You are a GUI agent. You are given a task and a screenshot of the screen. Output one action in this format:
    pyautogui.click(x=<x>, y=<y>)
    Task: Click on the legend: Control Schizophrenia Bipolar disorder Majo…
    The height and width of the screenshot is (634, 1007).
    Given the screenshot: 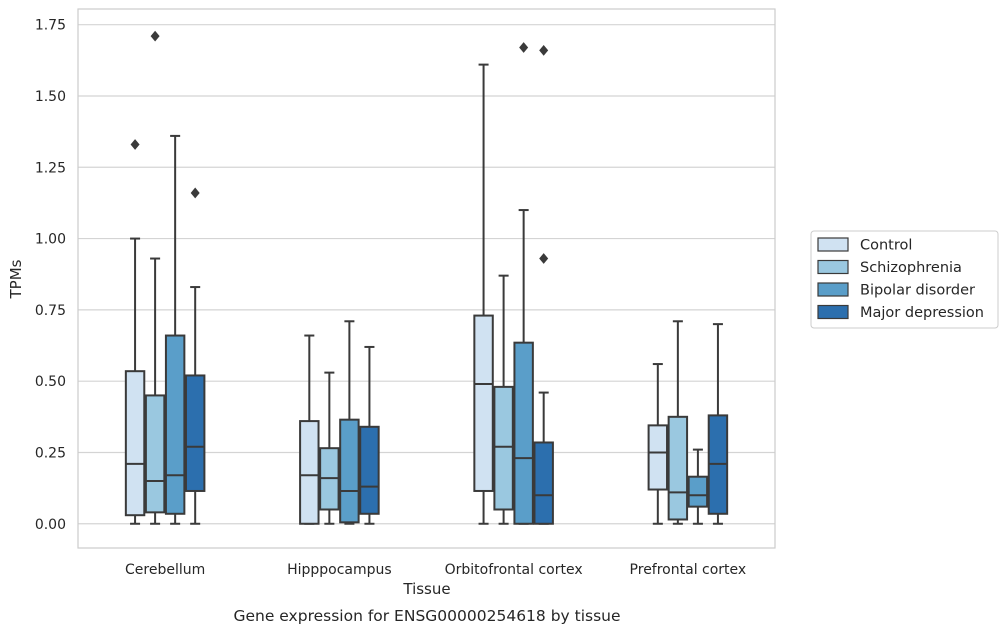 What is the action you would take?
    pyautogui.click(x=904, y=279)
    